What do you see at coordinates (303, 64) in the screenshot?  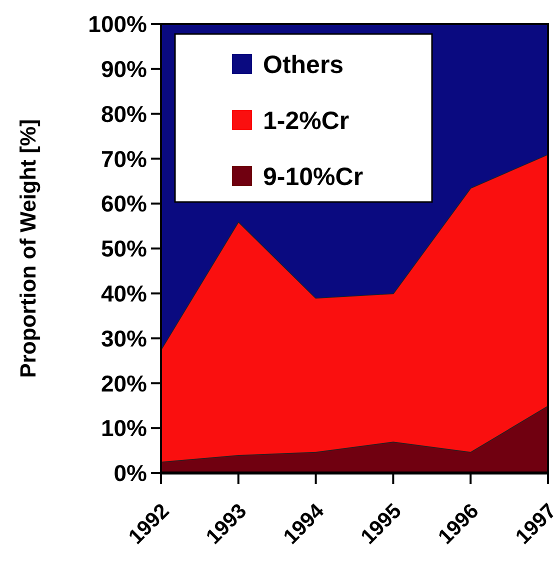 I see `legend-label: Others` at bounding box center [303, 64].